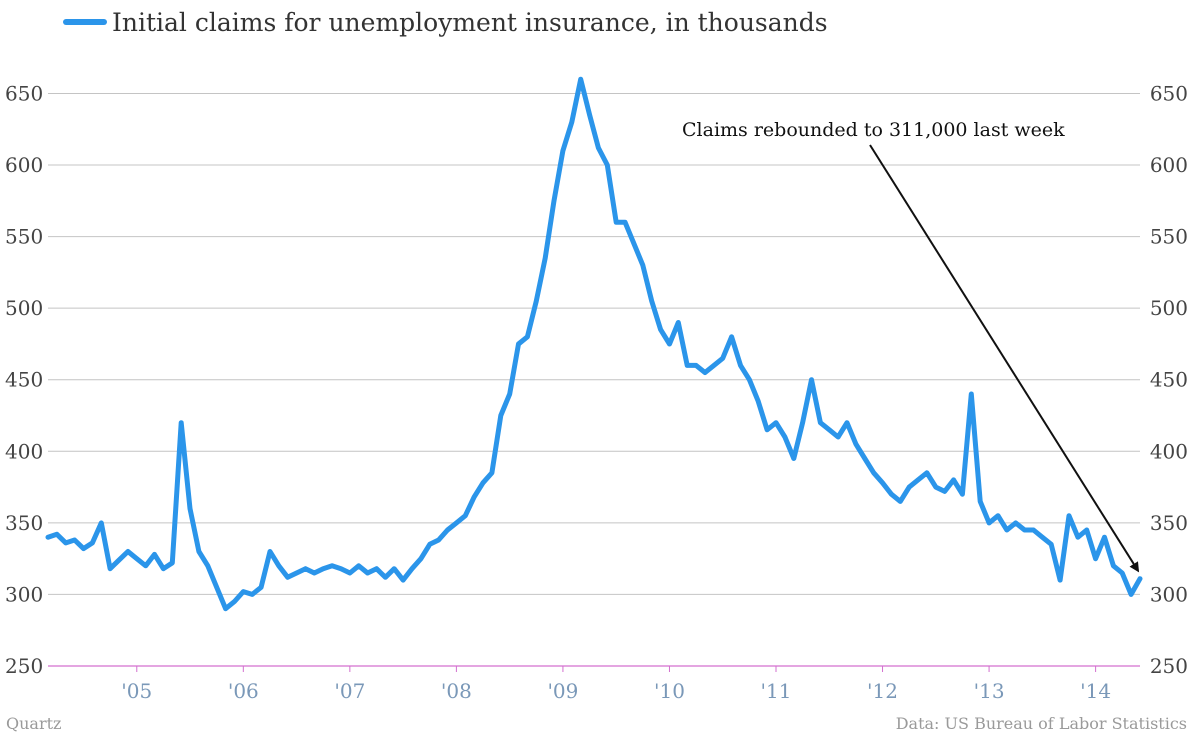 This screenshot has width=1195, height=739. What do you see at coordinates (1169, 165) in the screenshot?
I see `y-tick-label-right-600: 600` at bounding box center [1169, 165].